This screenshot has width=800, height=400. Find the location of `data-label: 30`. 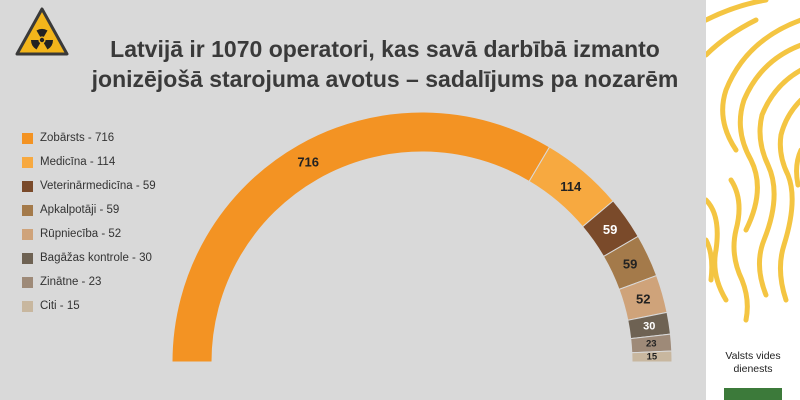

data-label: 30 is located at coordinates (649, 326).